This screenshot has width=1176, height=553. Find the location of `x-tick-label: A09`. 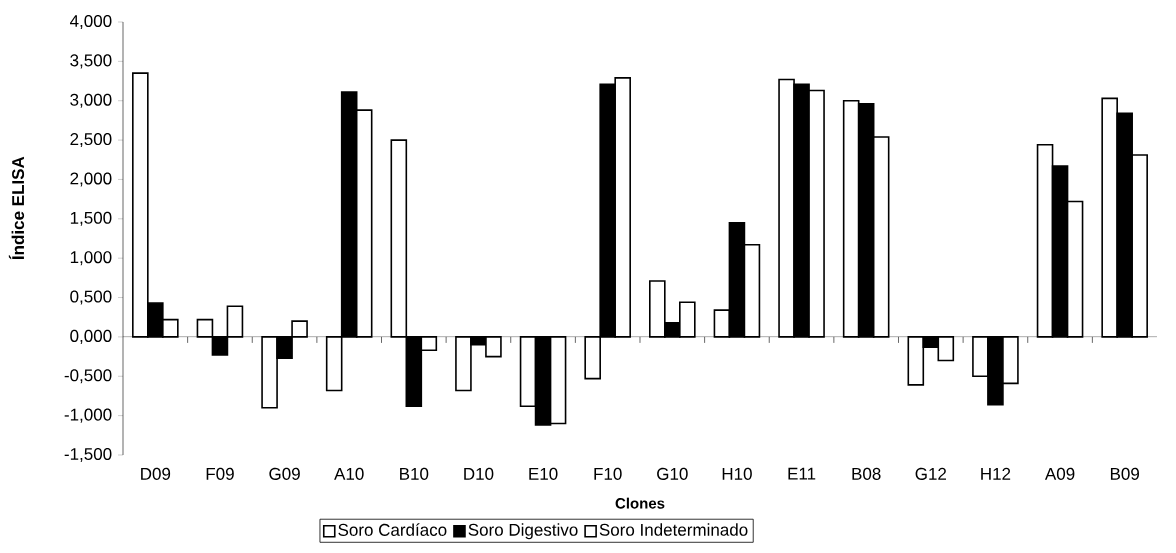

x-tick-label: A09 is located at coordinates (1059, 473).